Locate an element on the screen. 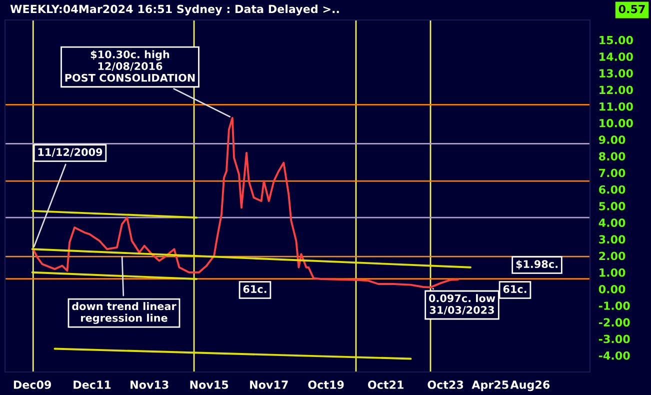 This screenshot has height=395, width=651. y-tick-label: 5.00 is located at coordinates (612, 206).